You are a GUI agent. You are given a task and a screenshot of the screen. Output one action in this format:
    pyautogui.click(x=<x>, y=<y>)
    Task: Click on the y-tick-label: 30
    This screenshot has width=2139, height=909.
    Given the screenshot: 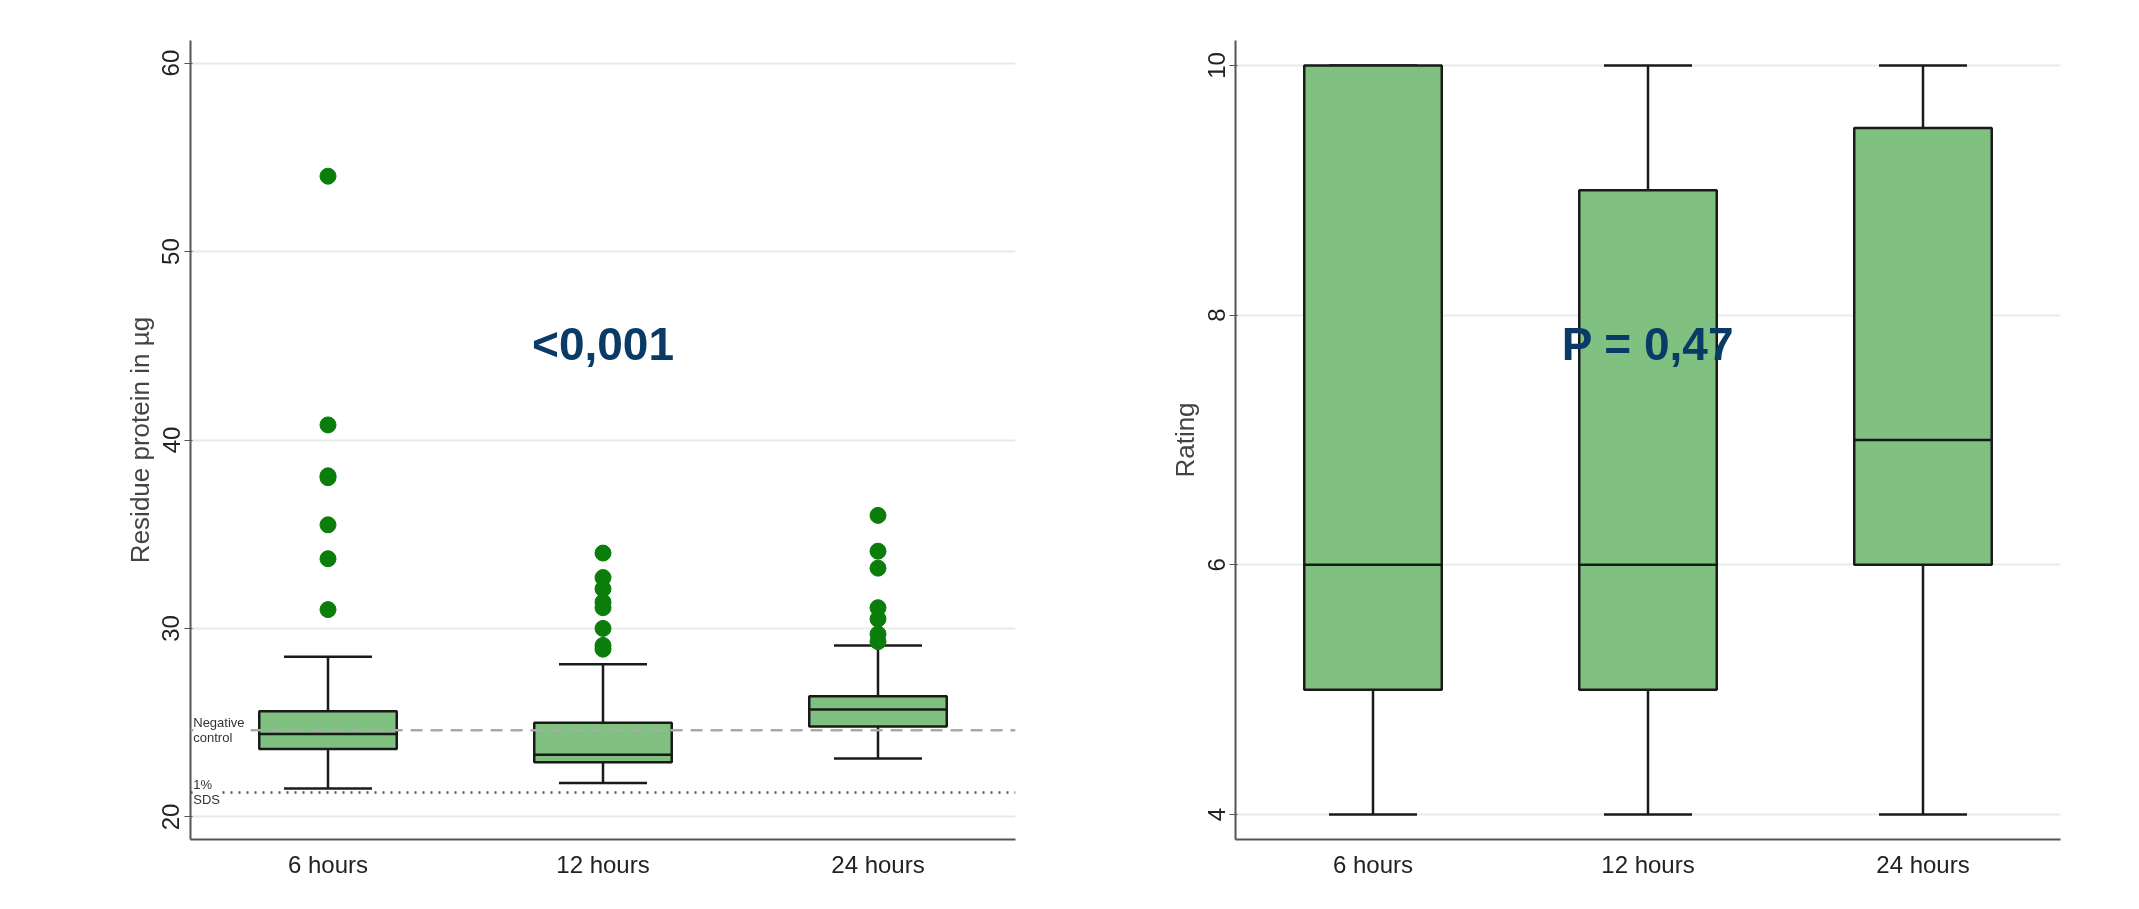 What is the action you would take?
    pyautogui.click(x=171, y=628)
    